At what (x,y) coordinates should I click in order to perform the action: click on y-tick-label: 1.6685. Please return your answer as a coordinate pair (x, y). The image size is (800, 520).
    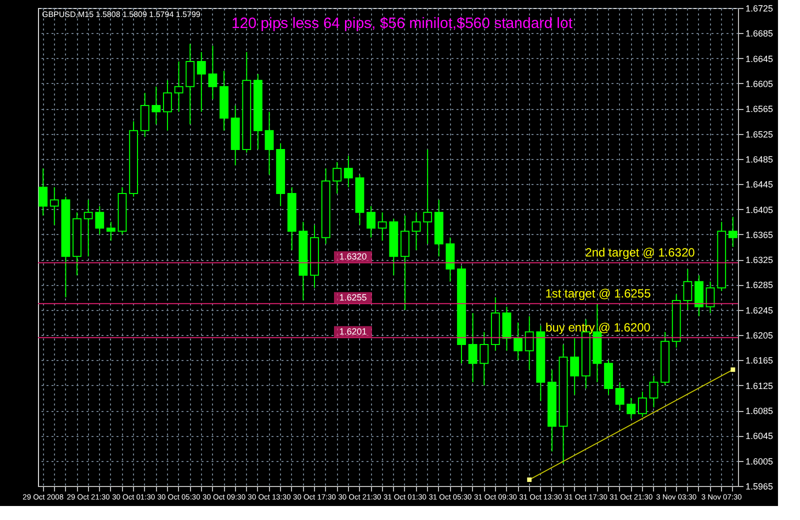
    Looking at the image, I should click on (760, 33).